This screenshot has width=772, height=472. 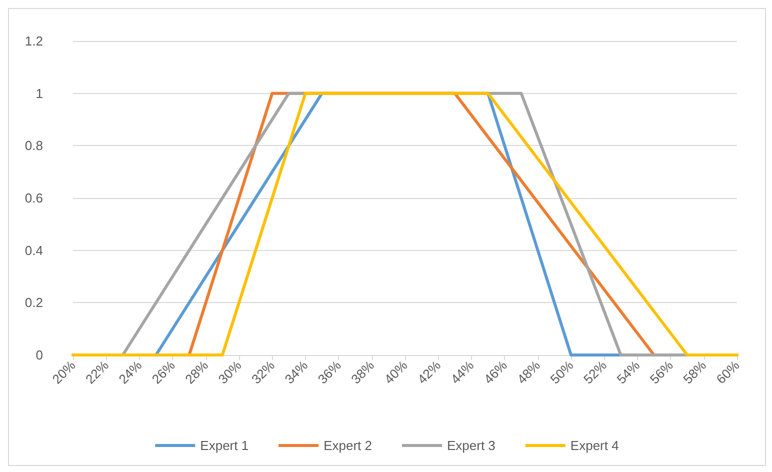 I want to click on legend-label: Expert 4, so click(x=594, y=445).